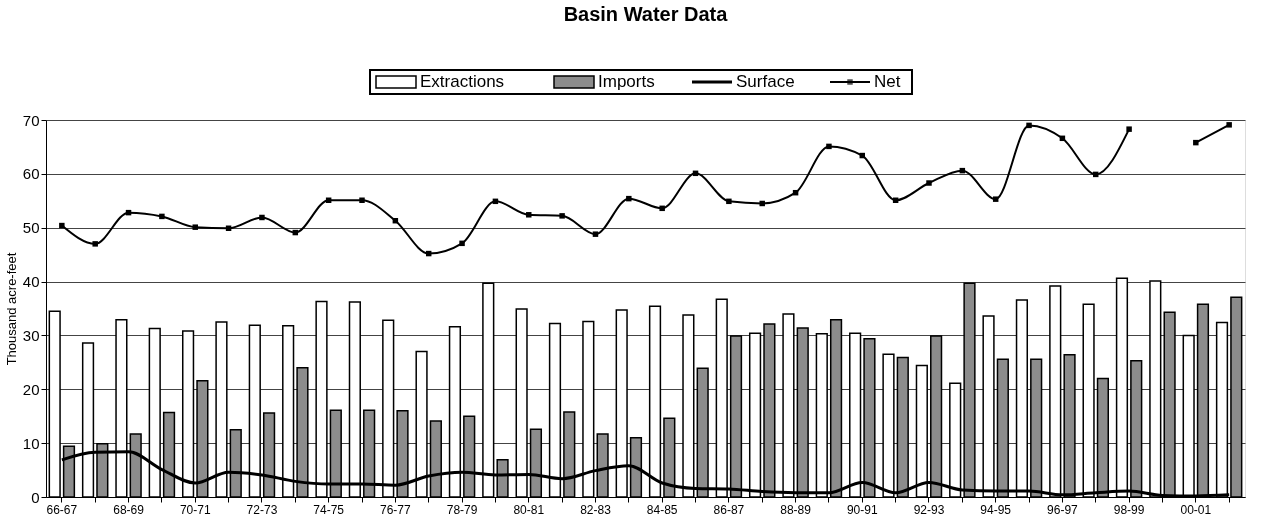 The height and width of the screenshot is (531, 1277). Describe the element at coordinates (31, 335) in the screenshot. I see `y-tick-label: 30` at that location.